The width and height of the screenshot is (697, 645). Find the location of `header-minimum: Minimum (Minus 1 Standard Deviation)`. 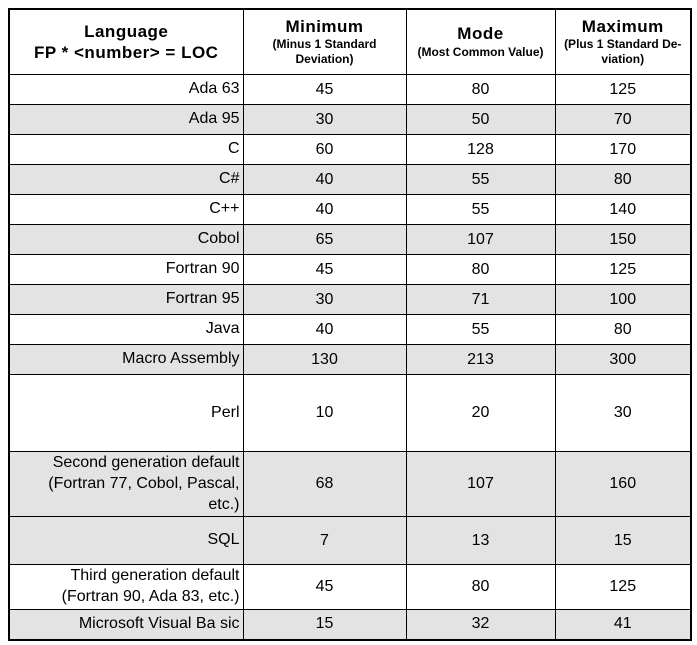

header-minimum: Minimum (Minus 1 Standard Deviation) is located at coordinates (324, 41).